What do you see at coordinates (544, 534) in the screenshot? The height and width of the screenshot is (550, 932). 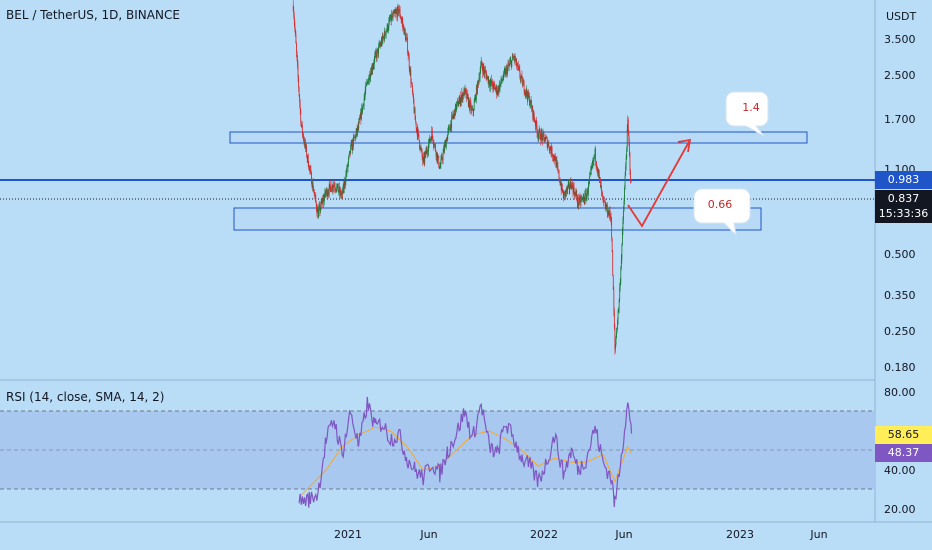 I see `time-tick: 2022` at bounding box center [544, 534].